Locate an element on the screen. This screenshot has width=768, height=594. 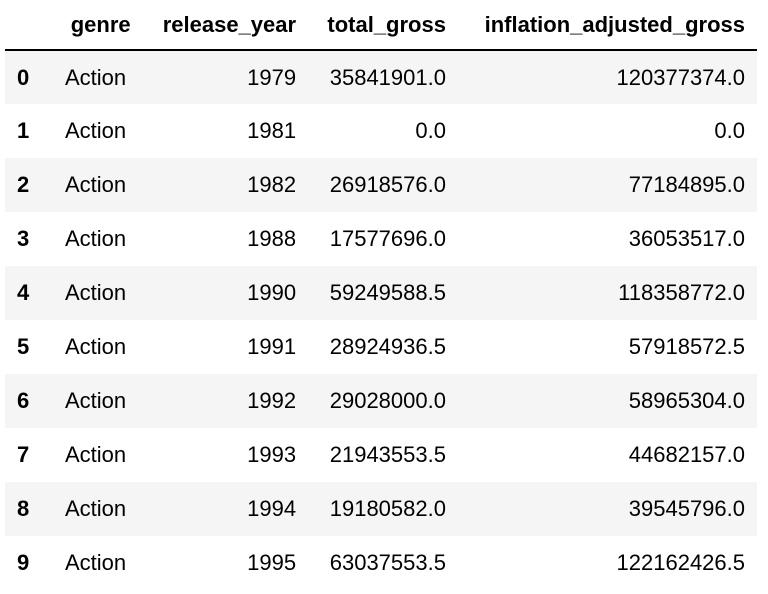
table-row: 5 Action 1991 28924936.5 57918572.5 is located at coordinates (381, 347).